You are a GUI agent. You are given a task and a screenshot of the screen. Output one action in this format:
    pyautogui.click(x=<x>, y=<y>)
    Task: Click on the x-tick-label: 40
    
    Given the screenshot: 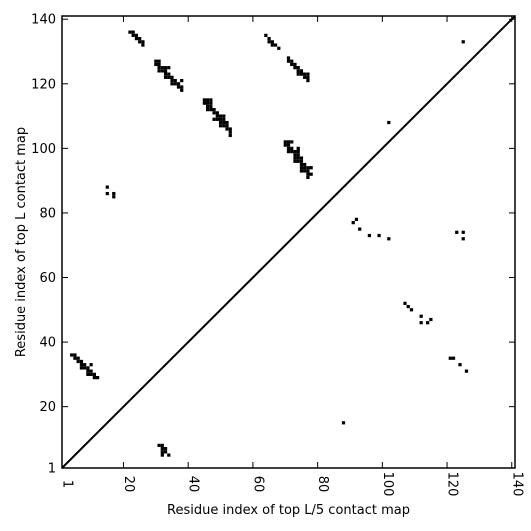 What is the action you would take?
    pyautogui.click(x=193, y=484)
    